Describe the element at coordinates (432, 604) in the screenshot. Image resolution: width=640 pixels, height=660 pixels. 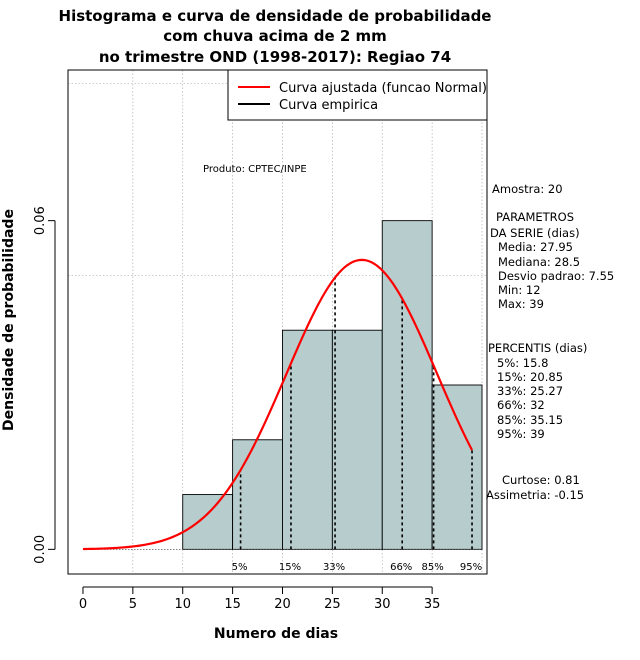
I see `x-tick-label: 35` at that location.